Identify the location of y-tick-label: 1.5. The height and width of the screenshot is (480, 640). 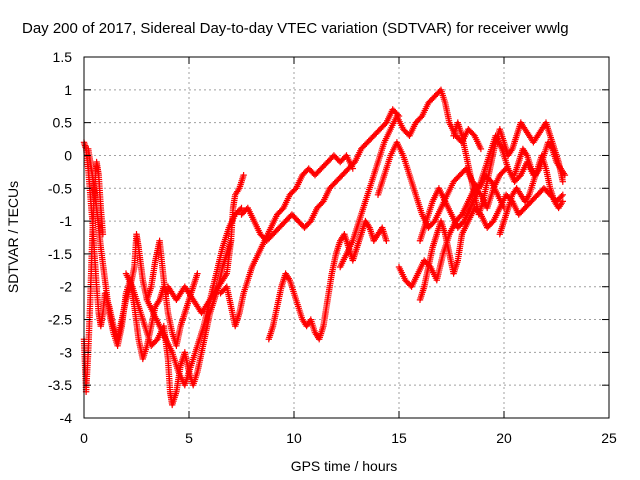
(63, 57).